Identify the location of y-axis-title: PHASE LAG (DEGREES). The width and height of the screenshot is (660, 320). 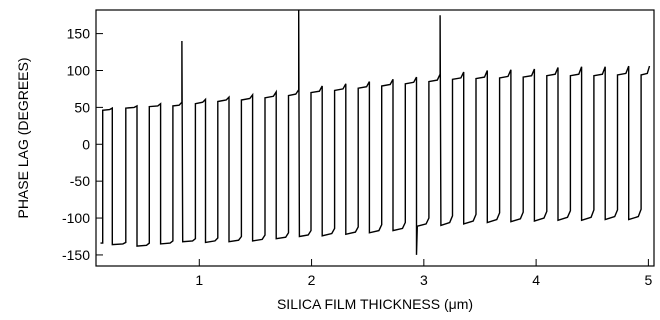
(23, 137).